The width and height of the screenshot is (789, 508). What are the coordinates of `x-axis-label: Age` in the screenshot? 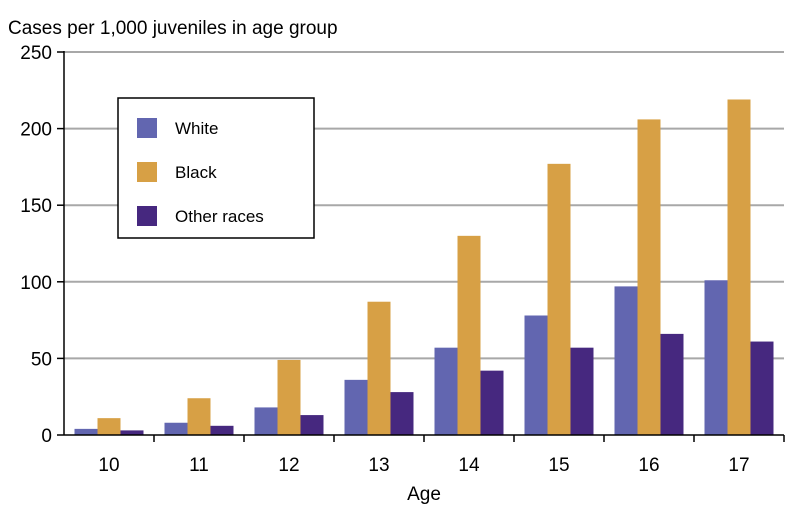 It's located at (424, 494).